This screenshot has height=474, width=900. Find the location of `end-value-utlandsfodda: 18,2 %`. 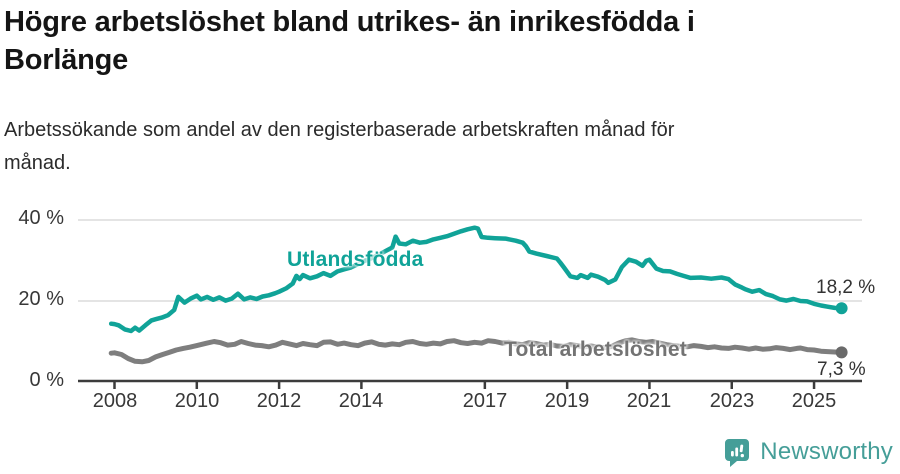

end-value-utlandsfodda: 18,2 % is located at coordinates (846, 287).